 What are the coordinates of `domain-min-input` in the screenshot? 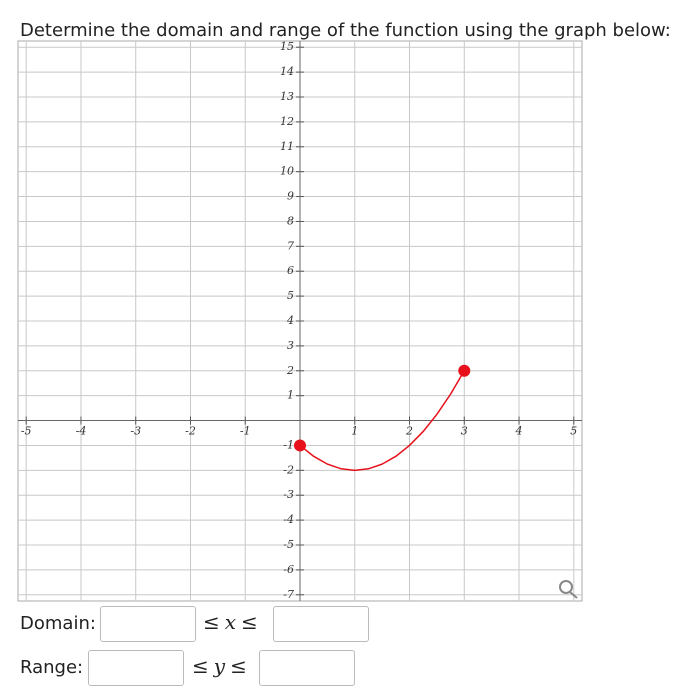 It's located at (148, 624).